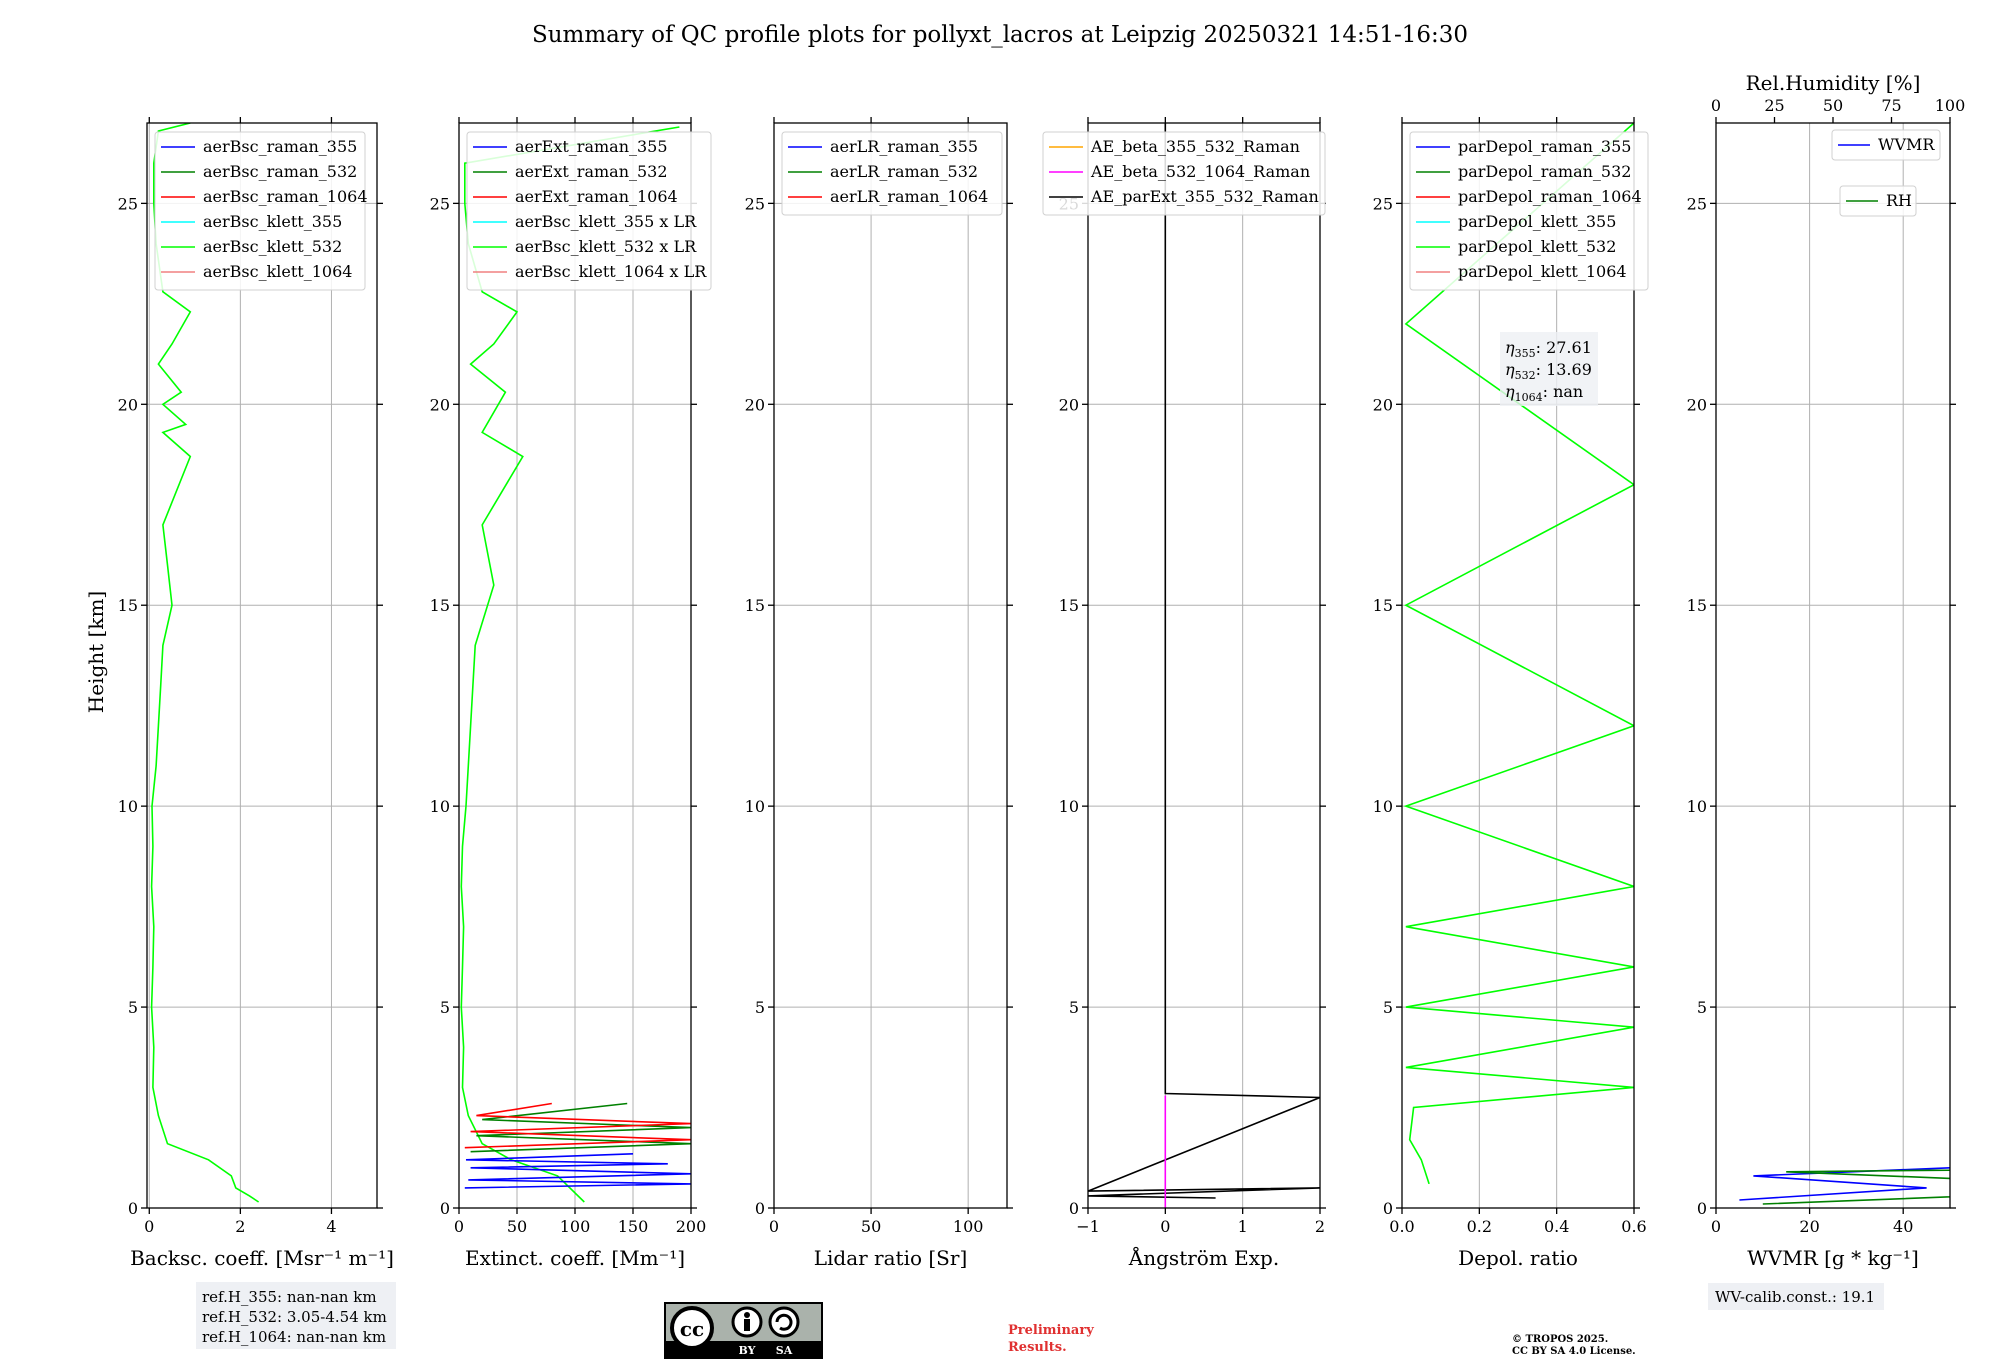 This screenshot has width=2000, height=1360. What do you see at coordinates (1203, 1257) in the screenshot?
I see `x-axis-label: Ångström Exp.` at bounding box center [1203, 1257].